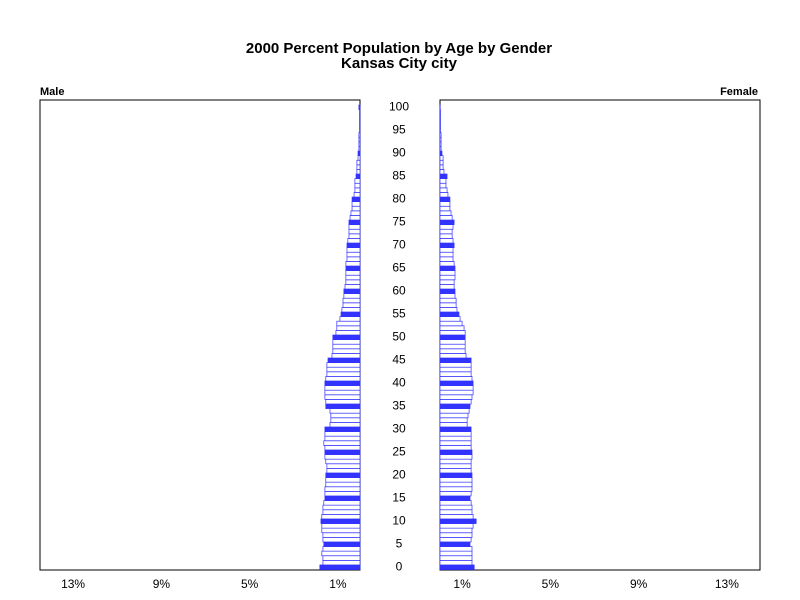  What do you see at coordinates (399, 566) in the screenshot?
I see `y-tick-label: 0` at bounding box center [399, 566].